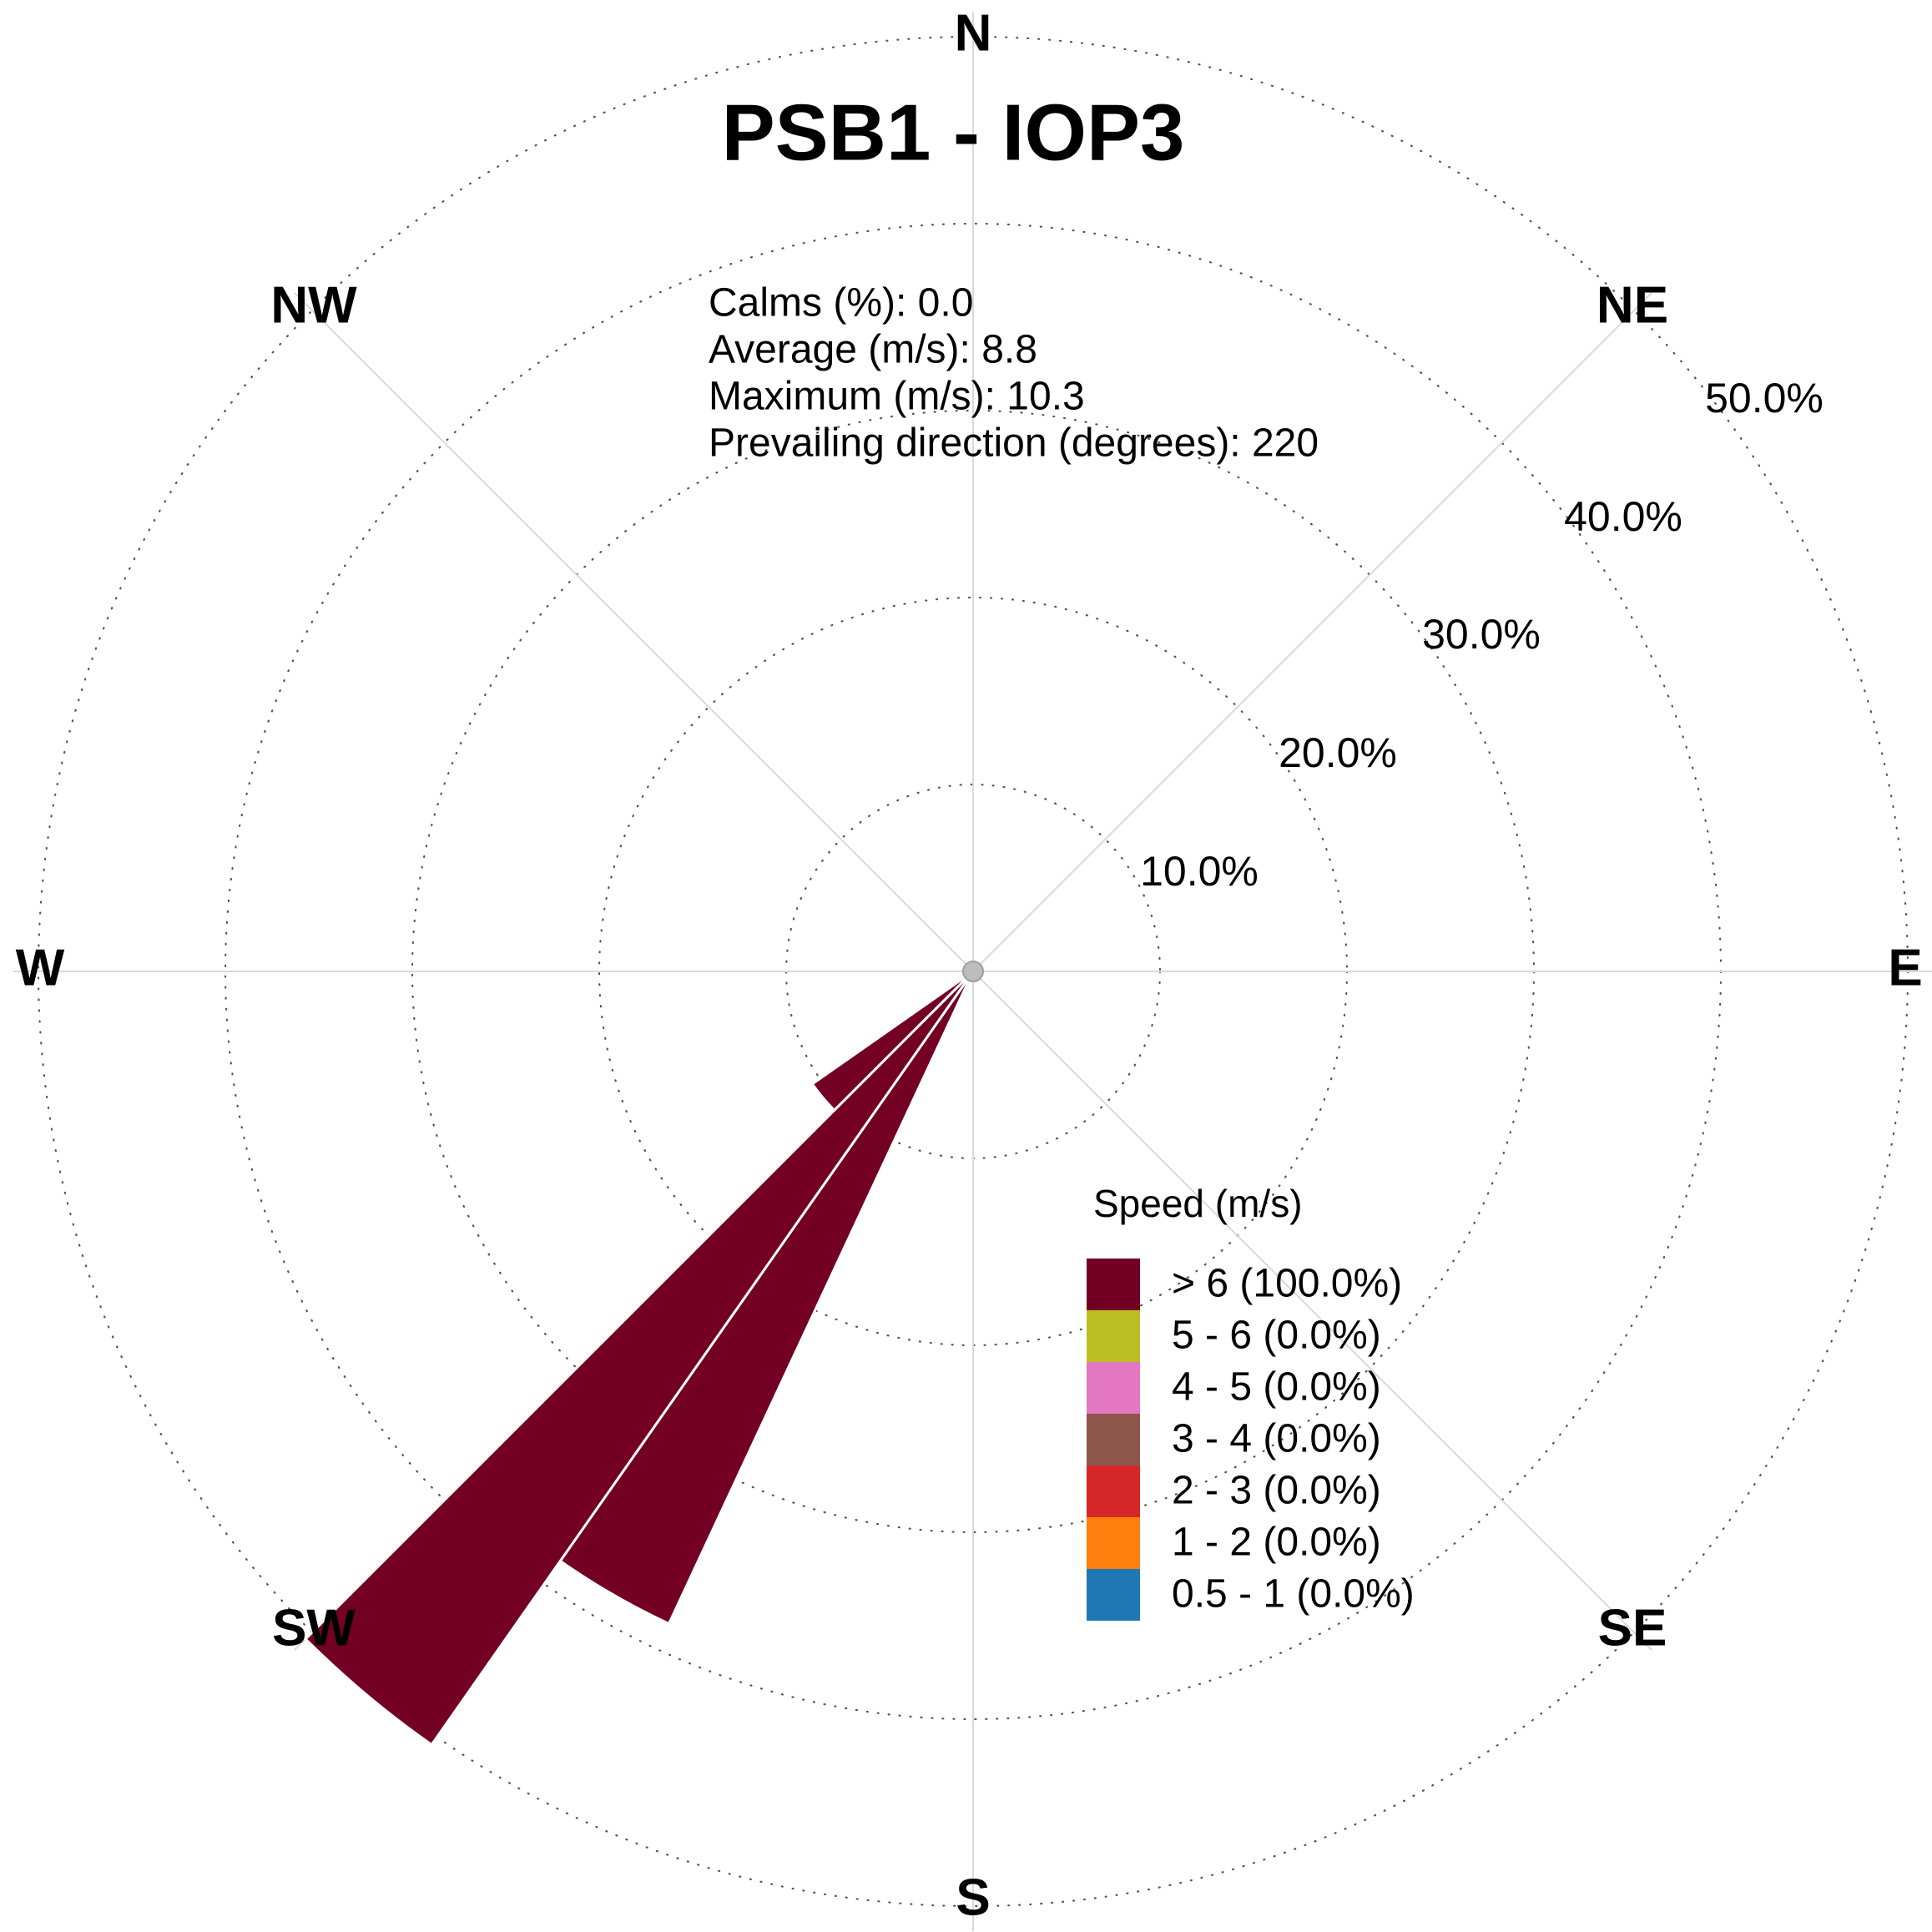 Image resolution: width=1932 pixels, height=1932 pixels. What do you see at coordinates (1277, 1336) in the screenshot?
I see `legend-label-2: 5 - 6 (0.0%)` at bounding box center [1277, 1336].